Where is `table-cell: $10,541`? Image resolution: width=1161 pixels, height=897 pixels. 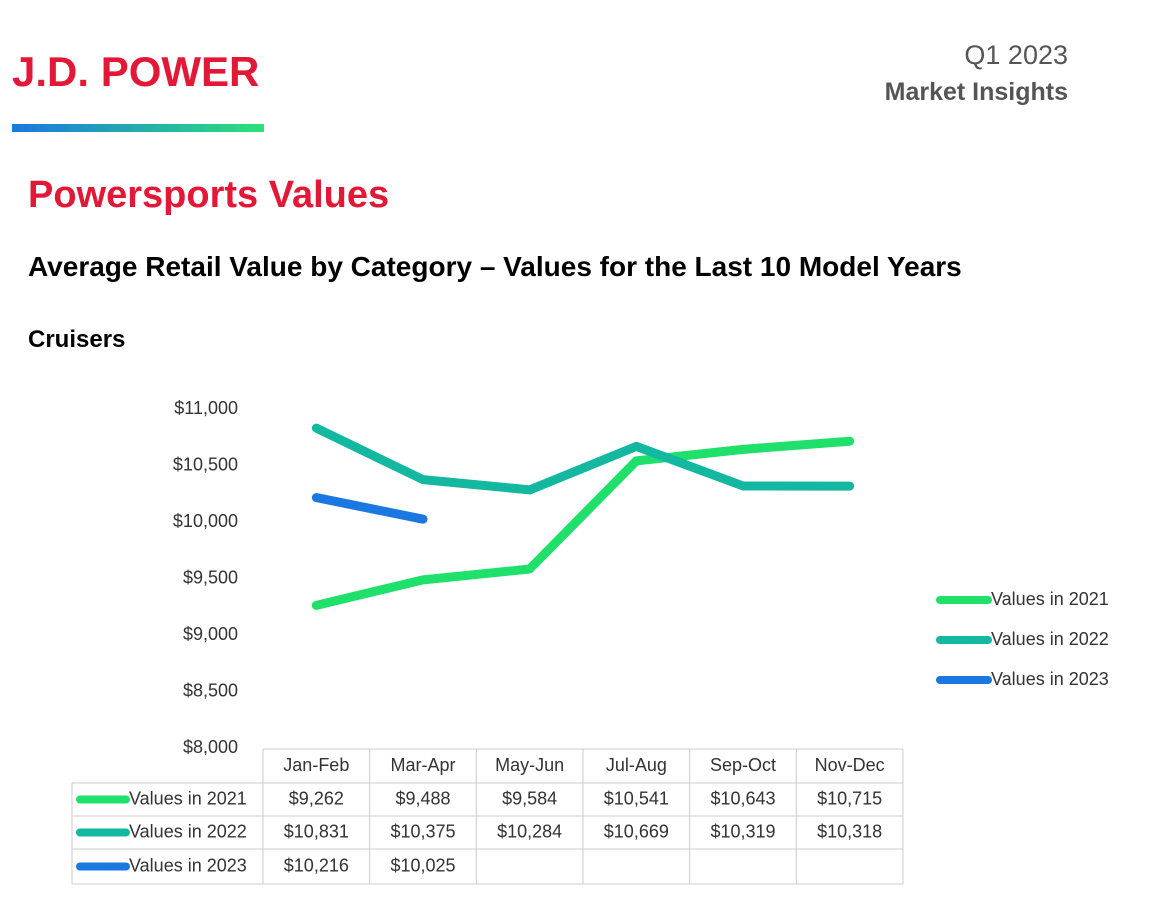
table-cell: $10,541 is located at coordinates (636, 798).